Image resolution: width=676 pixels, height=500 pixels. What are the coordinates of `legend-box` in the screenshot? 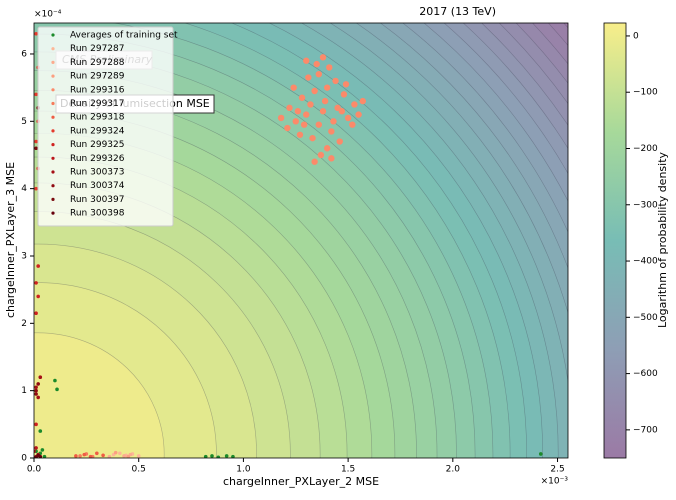 It's located at (105, 126).